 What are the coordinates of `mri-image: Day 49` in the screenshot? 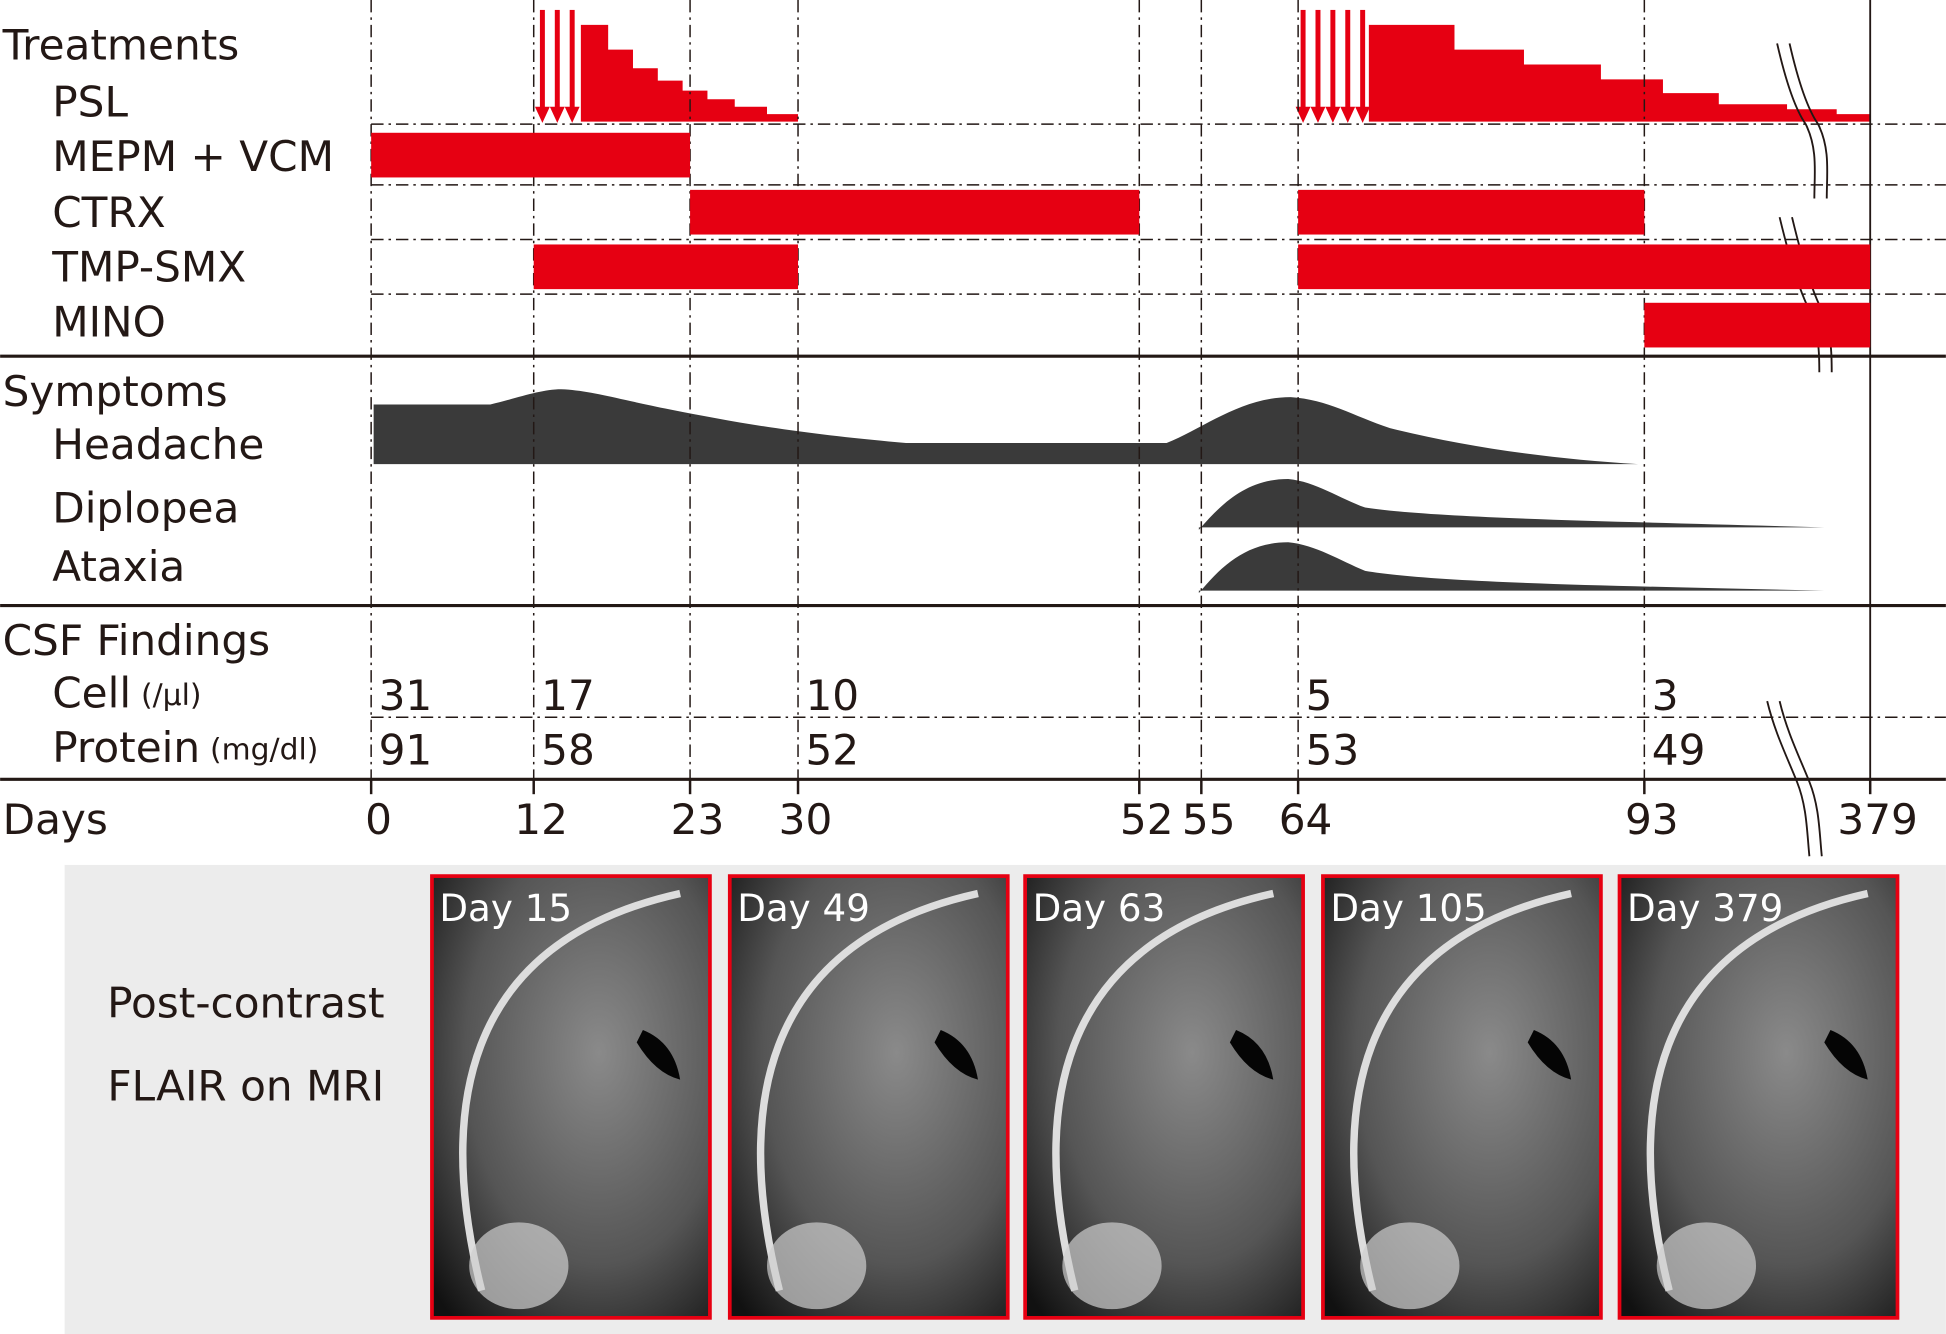 It's located at (868, 1097).